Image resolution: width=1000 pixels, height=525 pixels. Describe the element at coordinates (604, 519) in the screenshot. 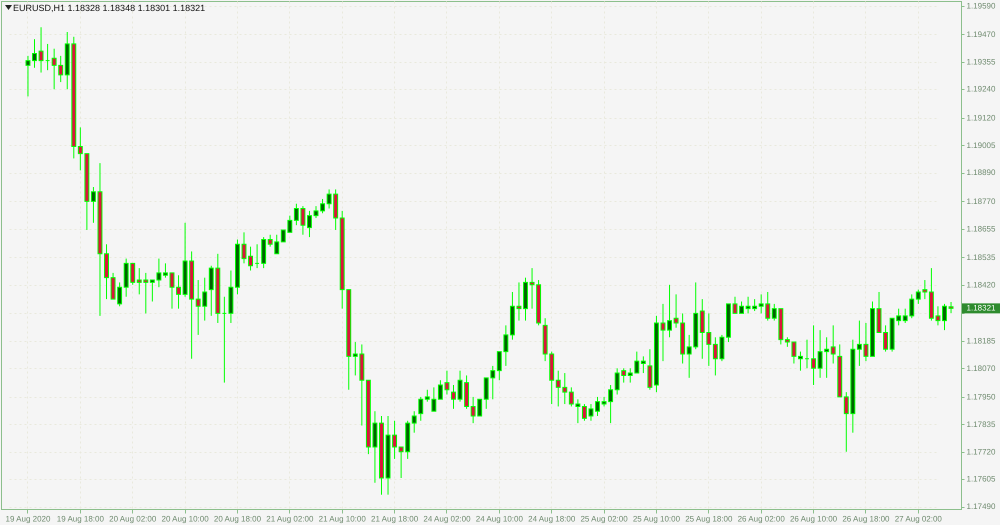

I see `x-tick-label: 25 Aug 02:00` at that location.